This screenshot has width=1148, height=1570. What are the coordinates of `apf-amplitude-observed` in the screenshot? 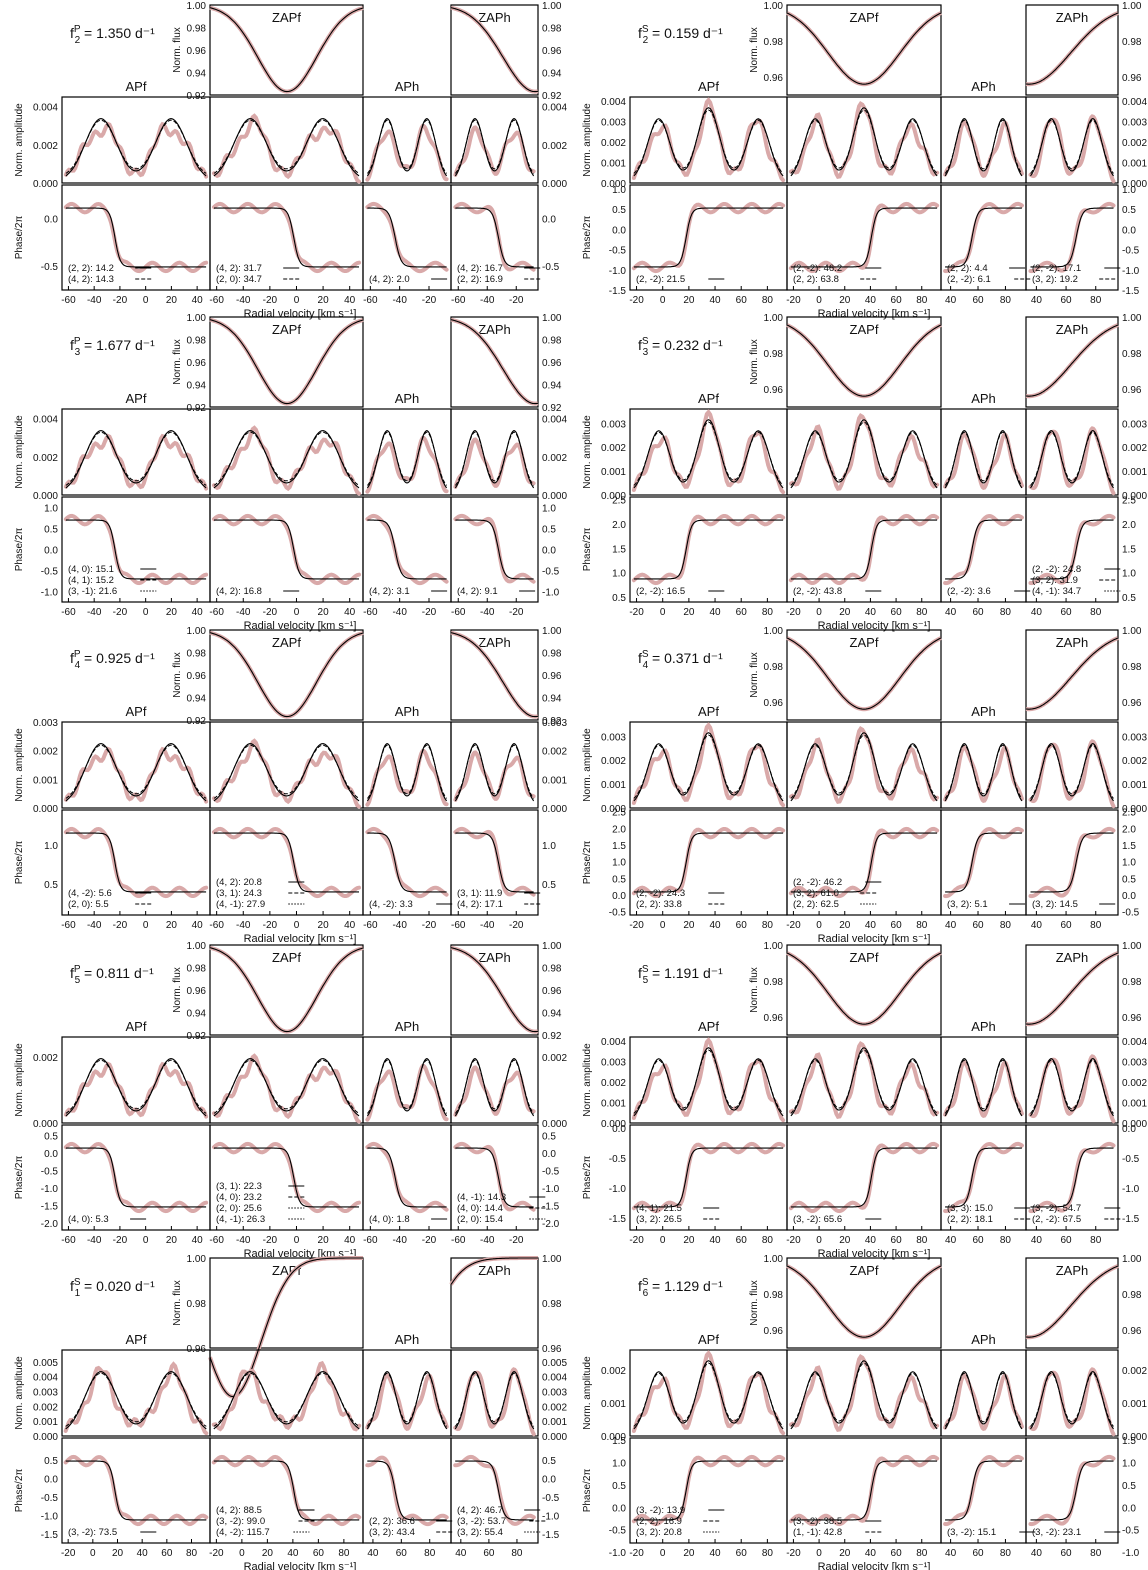 It's located at (136, 1398).